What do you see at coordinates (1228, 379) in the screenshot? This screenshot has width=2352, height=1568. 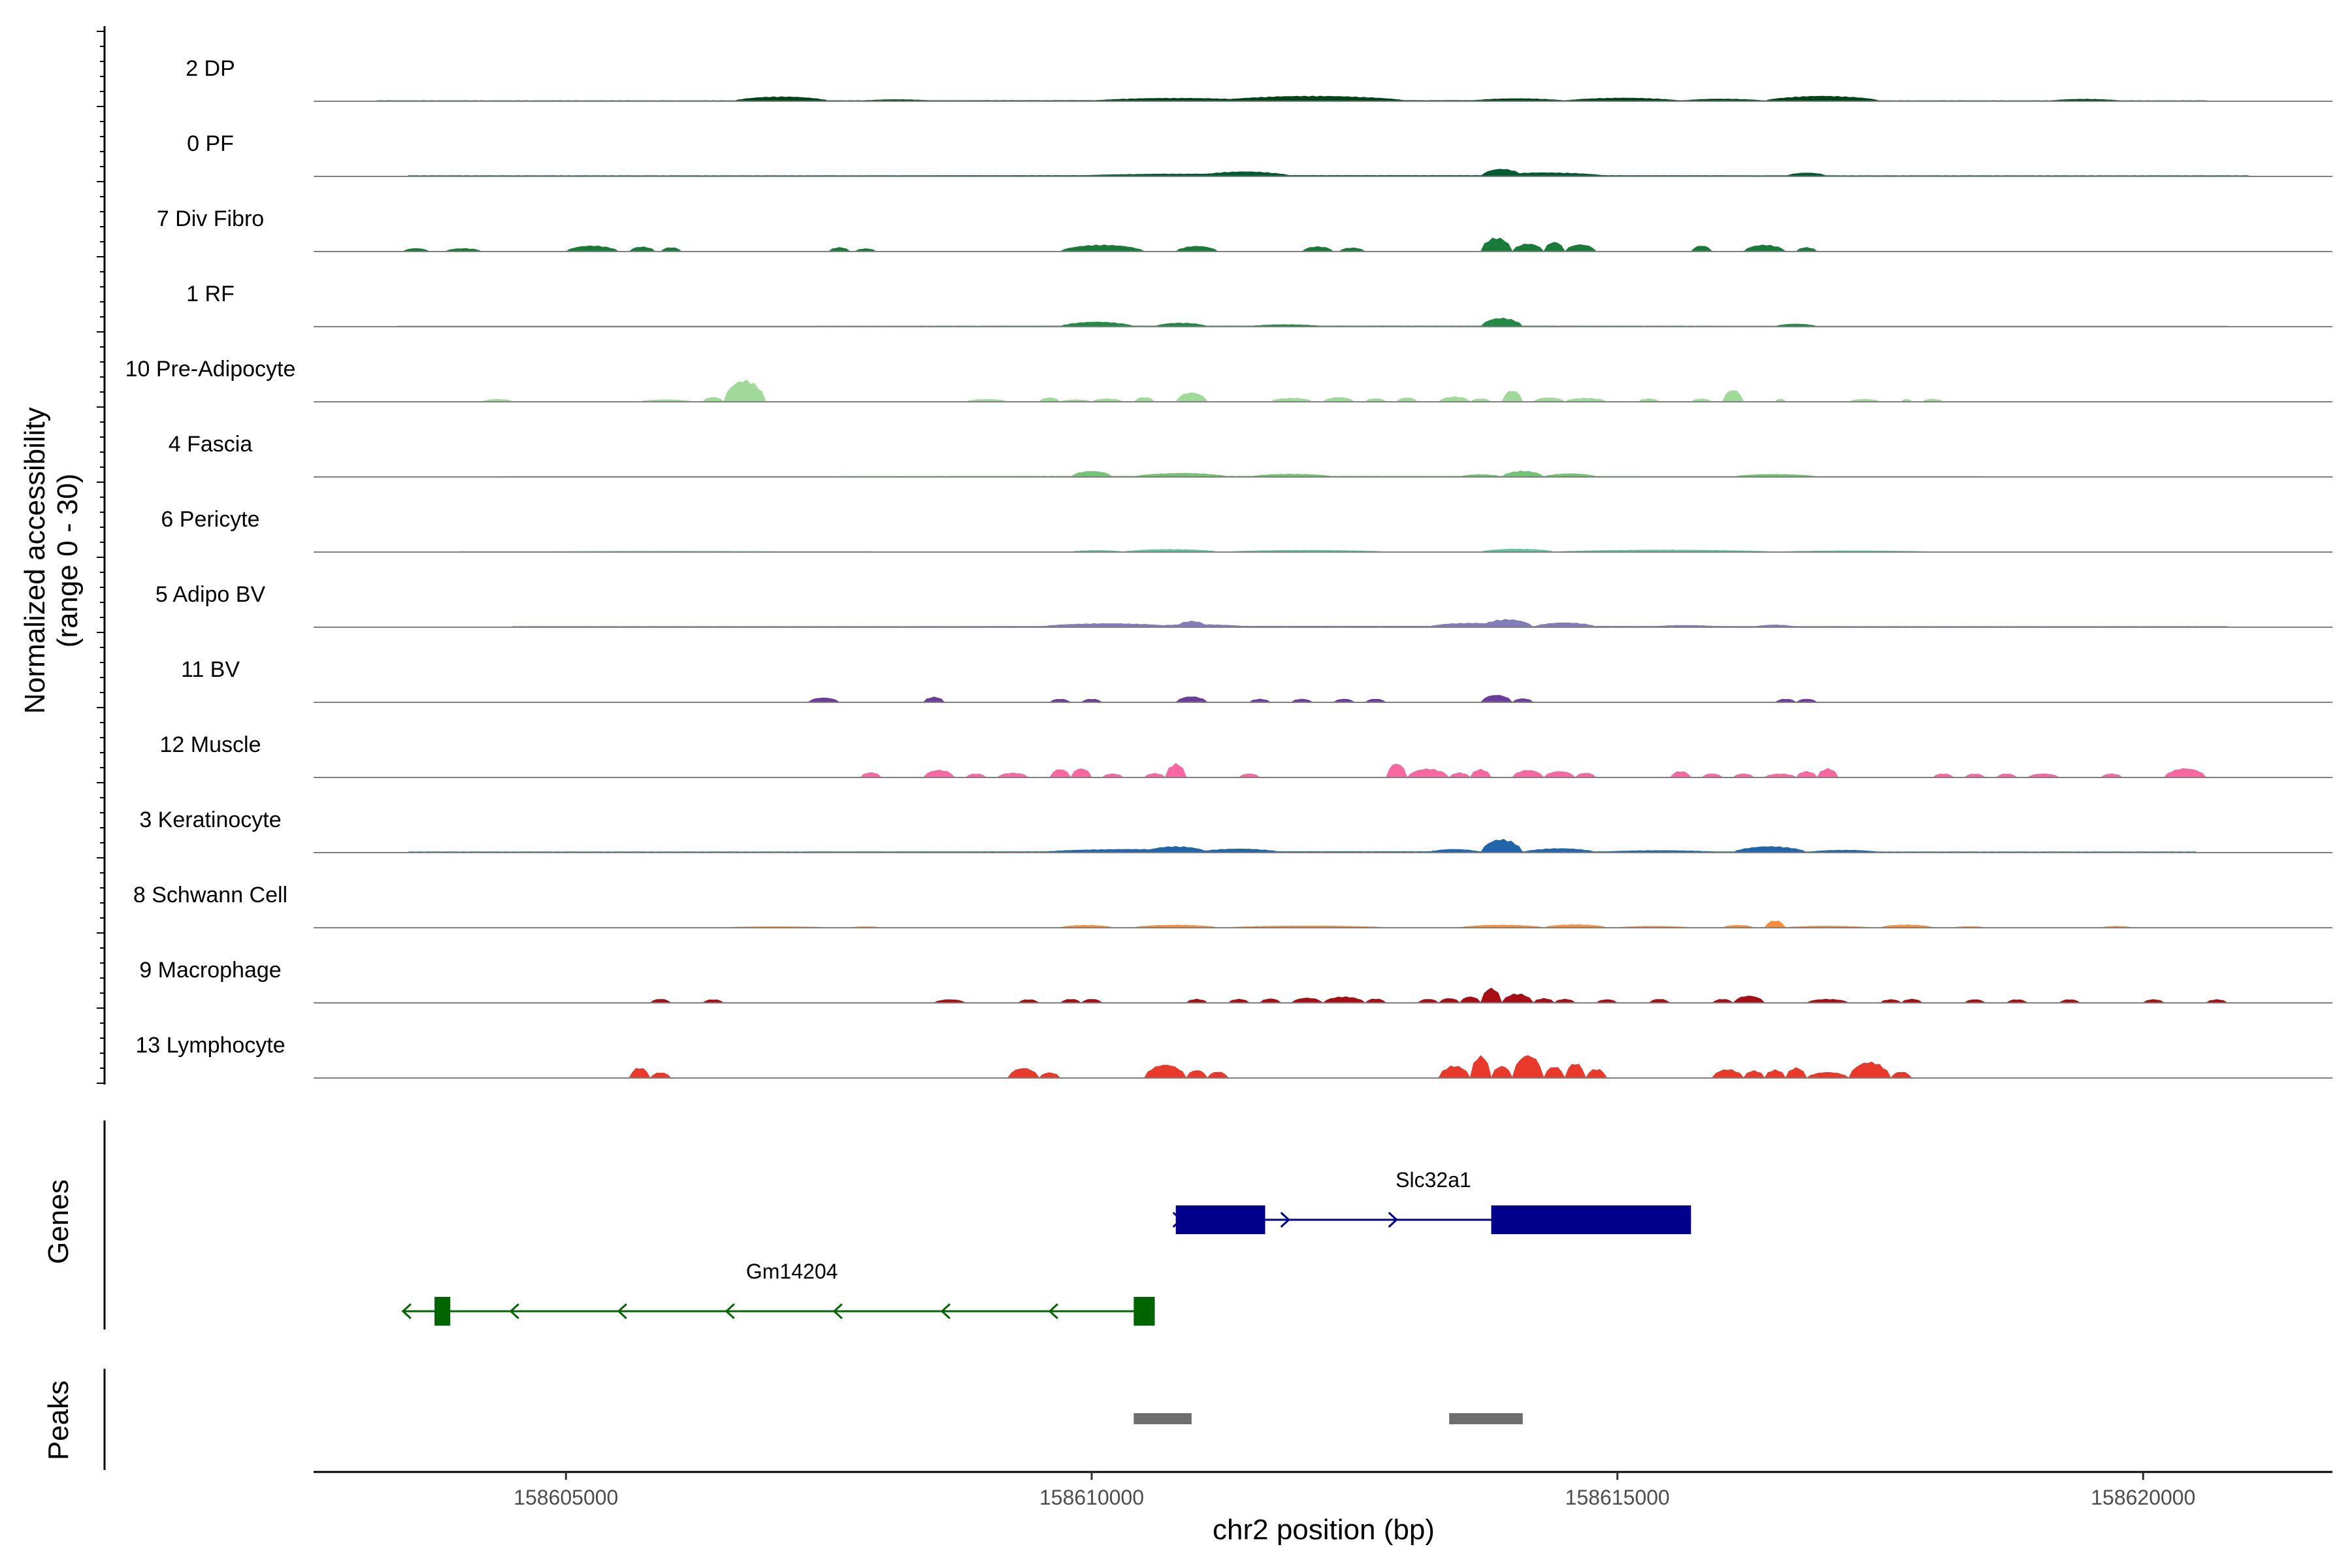 I see `coverage-track: 10 Pre-Adipocyte` at bounding box center [1228, 379].